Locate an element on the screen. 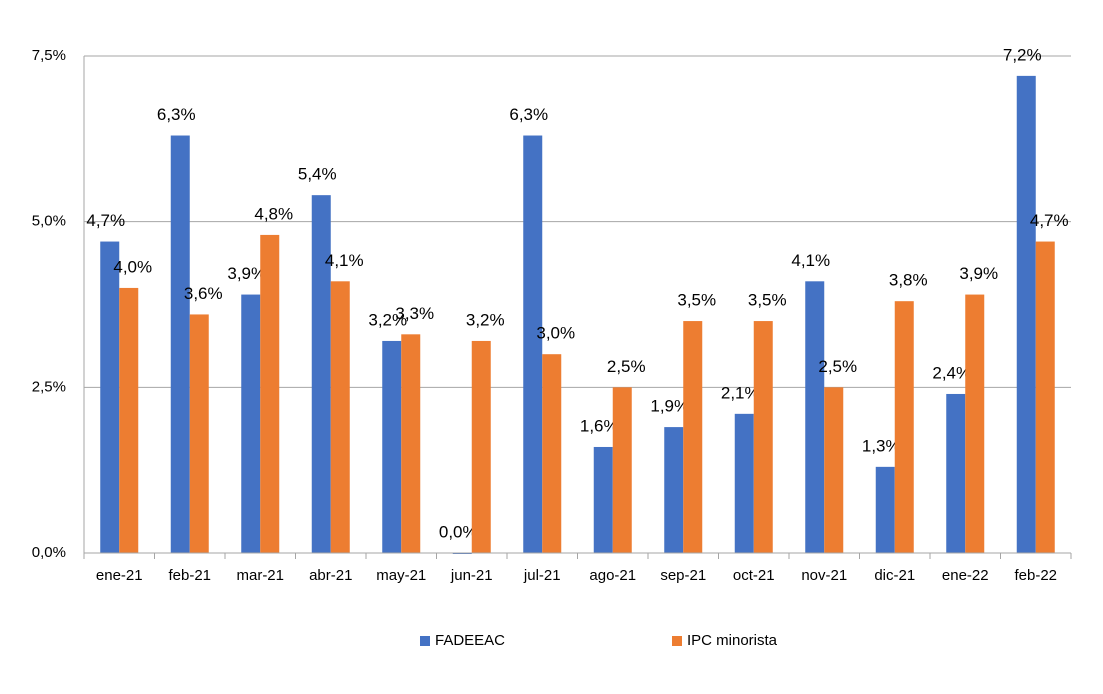 Image resolution: width=1103 pixels, height=694 pixels. y-tick-label: 7,5% is located at coordinates (49, 55).